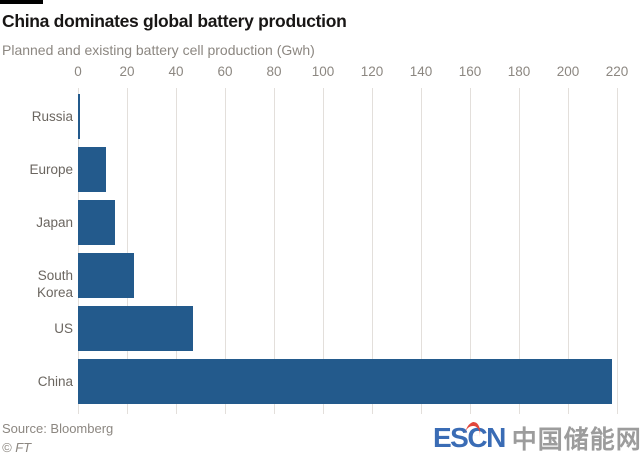 This screenshot has height=457, width=640. Describe the element at coordinates (127, 71) in the screenshot. I see `x-tick-label: 20` at that location.